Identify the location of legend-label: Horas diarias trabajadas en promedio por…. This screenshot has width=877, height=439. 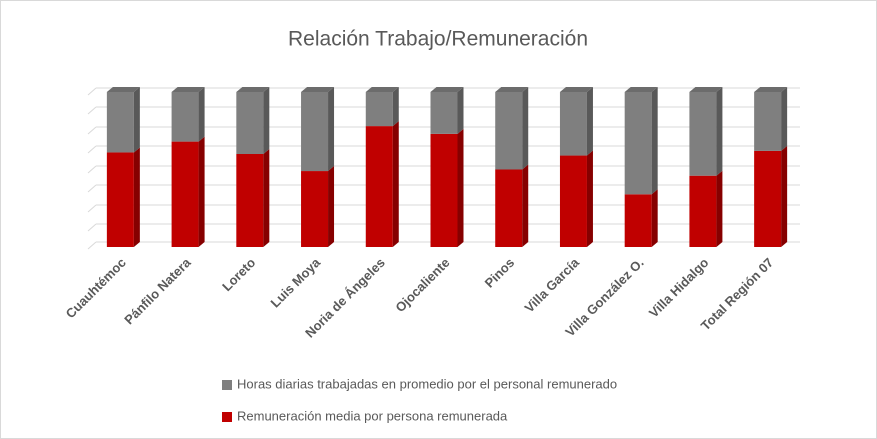
(427, 383).